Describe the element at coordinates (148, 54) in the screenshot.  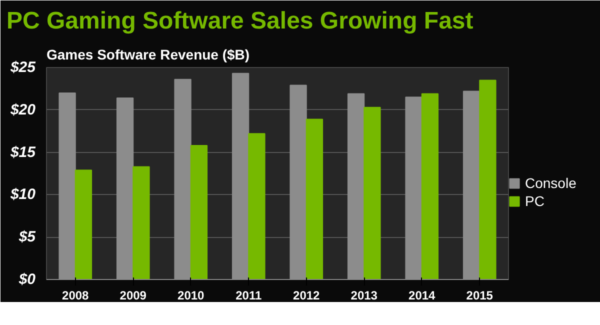
I see `chart-subtitle: Games Software Revenue ($B)` at that location.